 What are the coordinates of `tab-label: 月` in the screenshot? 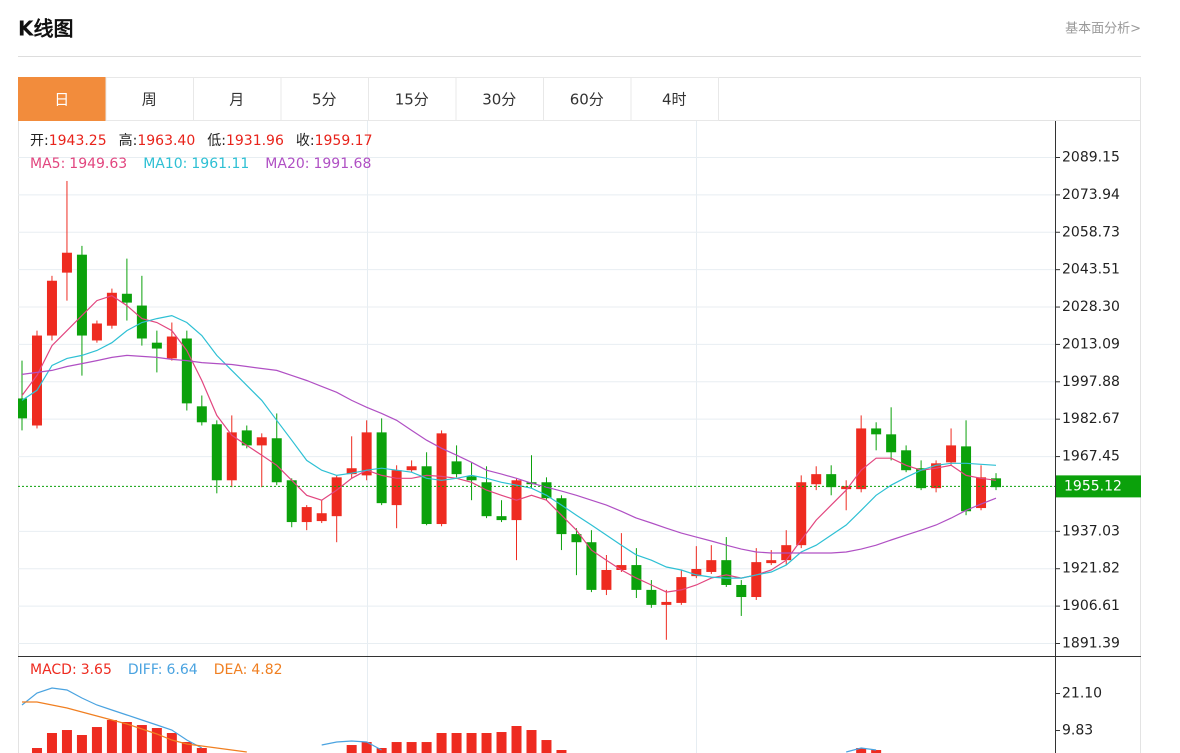 It's located at (236, 100).